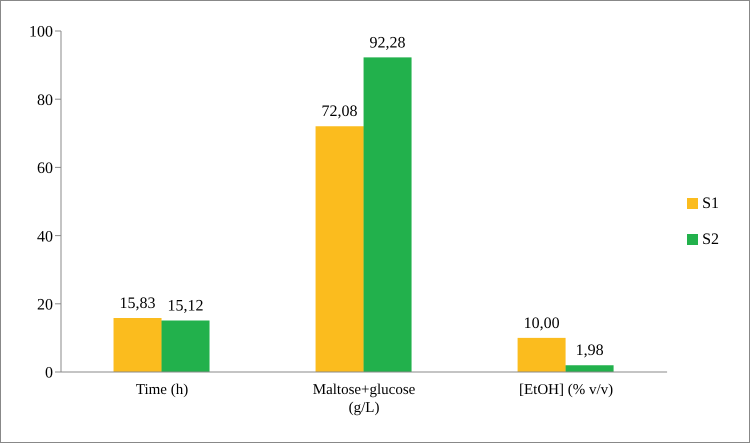 The height and width of the screenshot is (443, 750). I want to click on data-label: 92,28, so click(388, 43).